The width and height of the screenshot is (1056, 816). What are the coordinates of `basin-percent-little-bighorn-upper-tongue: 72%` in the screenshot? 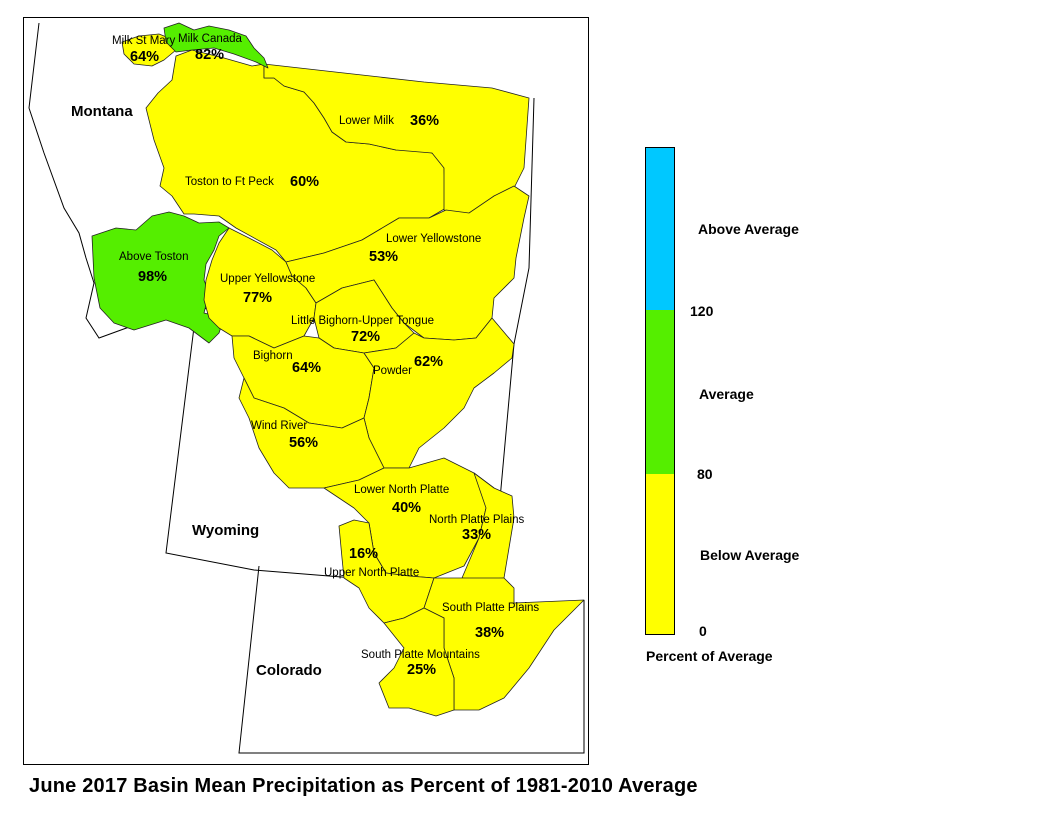 It's located at (365, 337).